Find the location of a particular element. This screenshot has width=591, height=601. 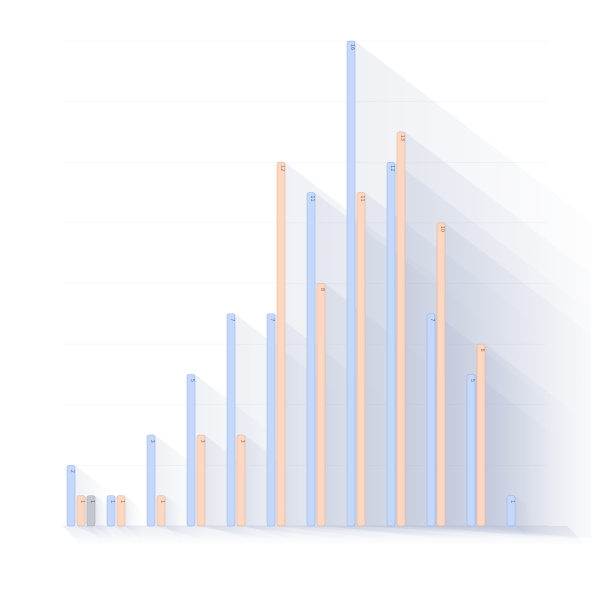

bar-value-label: 13 is located at coordinates (402, 138).